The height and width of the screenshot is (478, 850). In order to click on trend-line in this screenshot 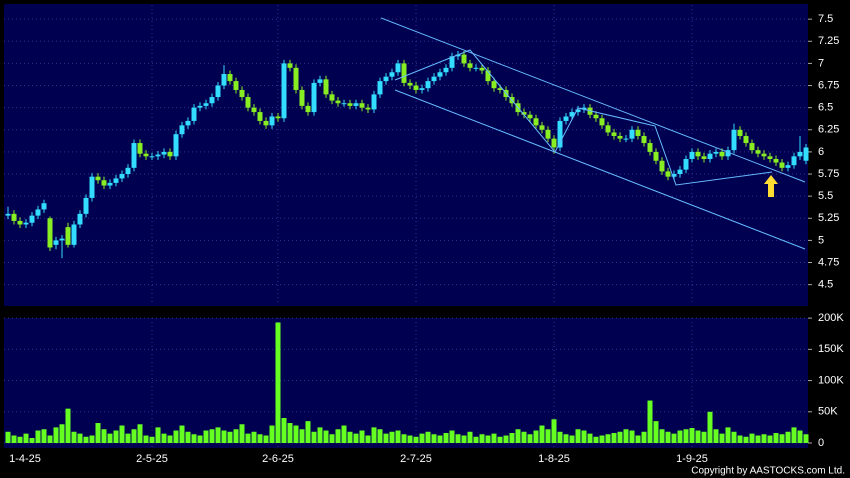, I will do `click(583, 117)`.